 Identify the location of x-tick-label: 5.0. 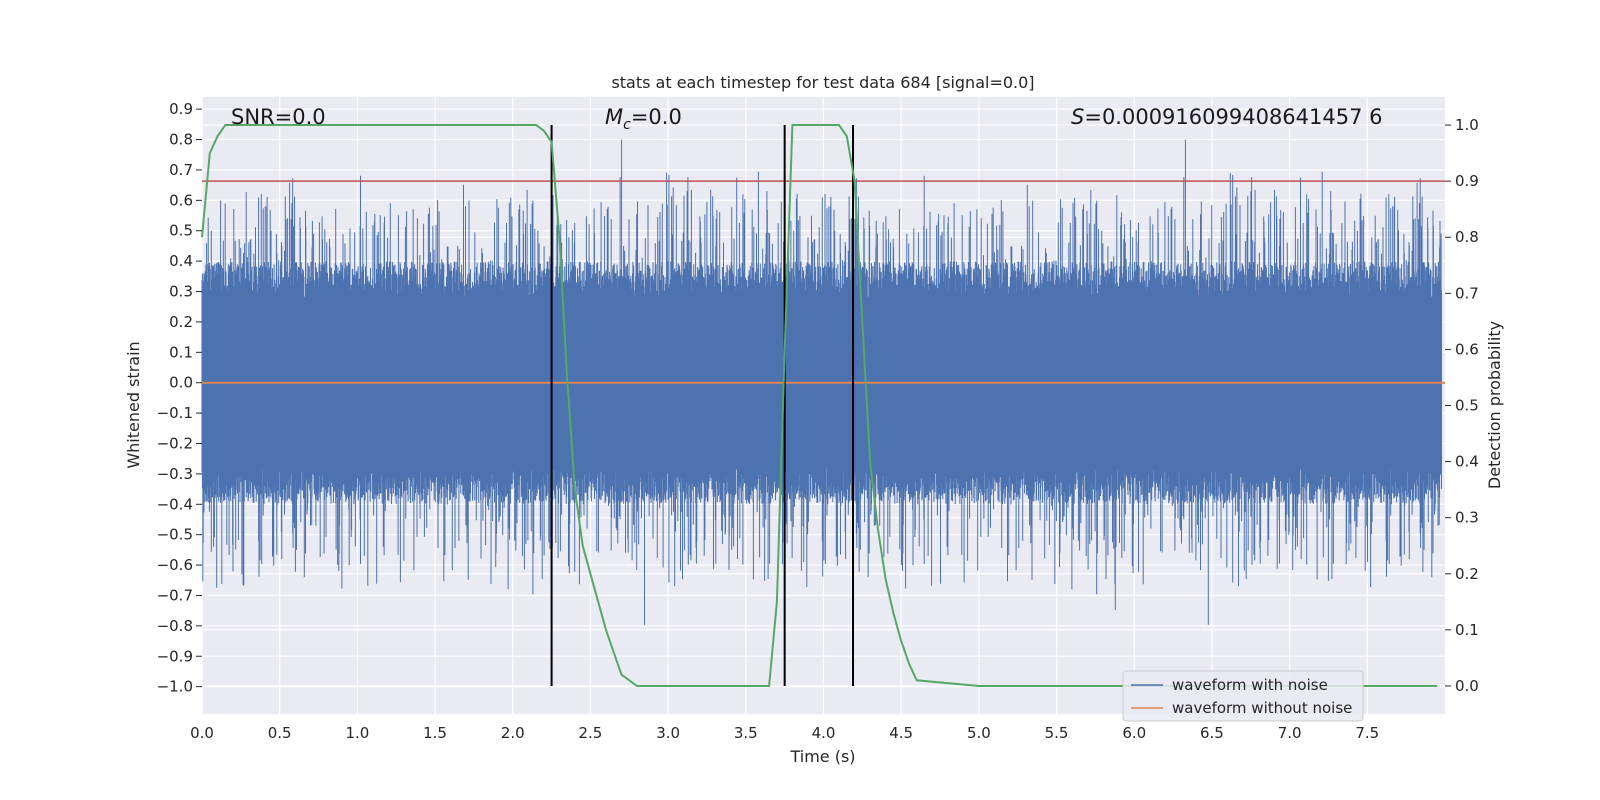
(979, 733).